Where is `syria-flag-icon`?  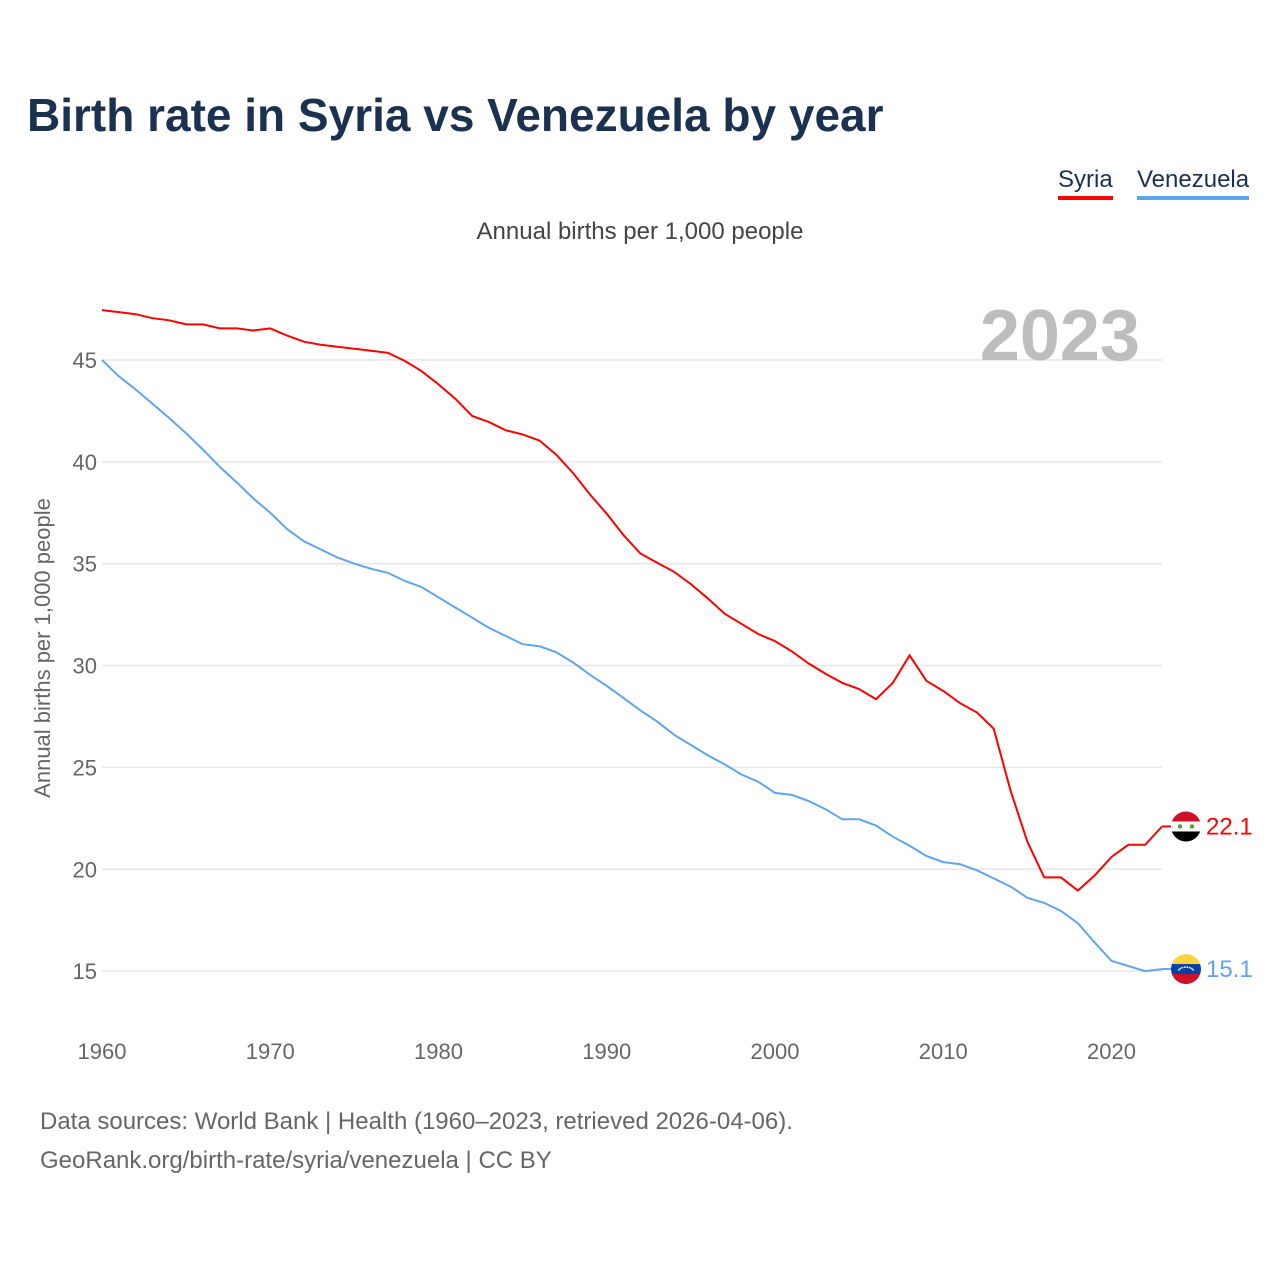 syria-flag-icon is located at coordinates (1186, 826).